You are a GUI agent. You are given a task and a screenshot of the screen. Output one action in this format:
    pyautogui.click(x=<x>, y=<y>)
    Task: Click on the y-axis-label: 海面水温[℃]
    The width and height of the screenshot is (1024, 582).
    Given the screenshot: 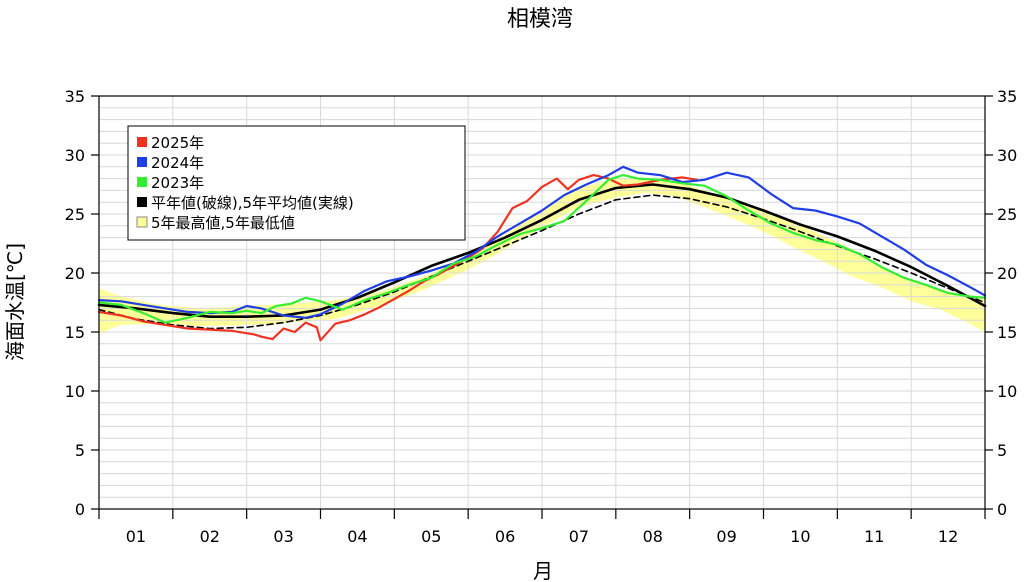 What is the action you would take?
    pyautogui.click(x=15, y=302)
    